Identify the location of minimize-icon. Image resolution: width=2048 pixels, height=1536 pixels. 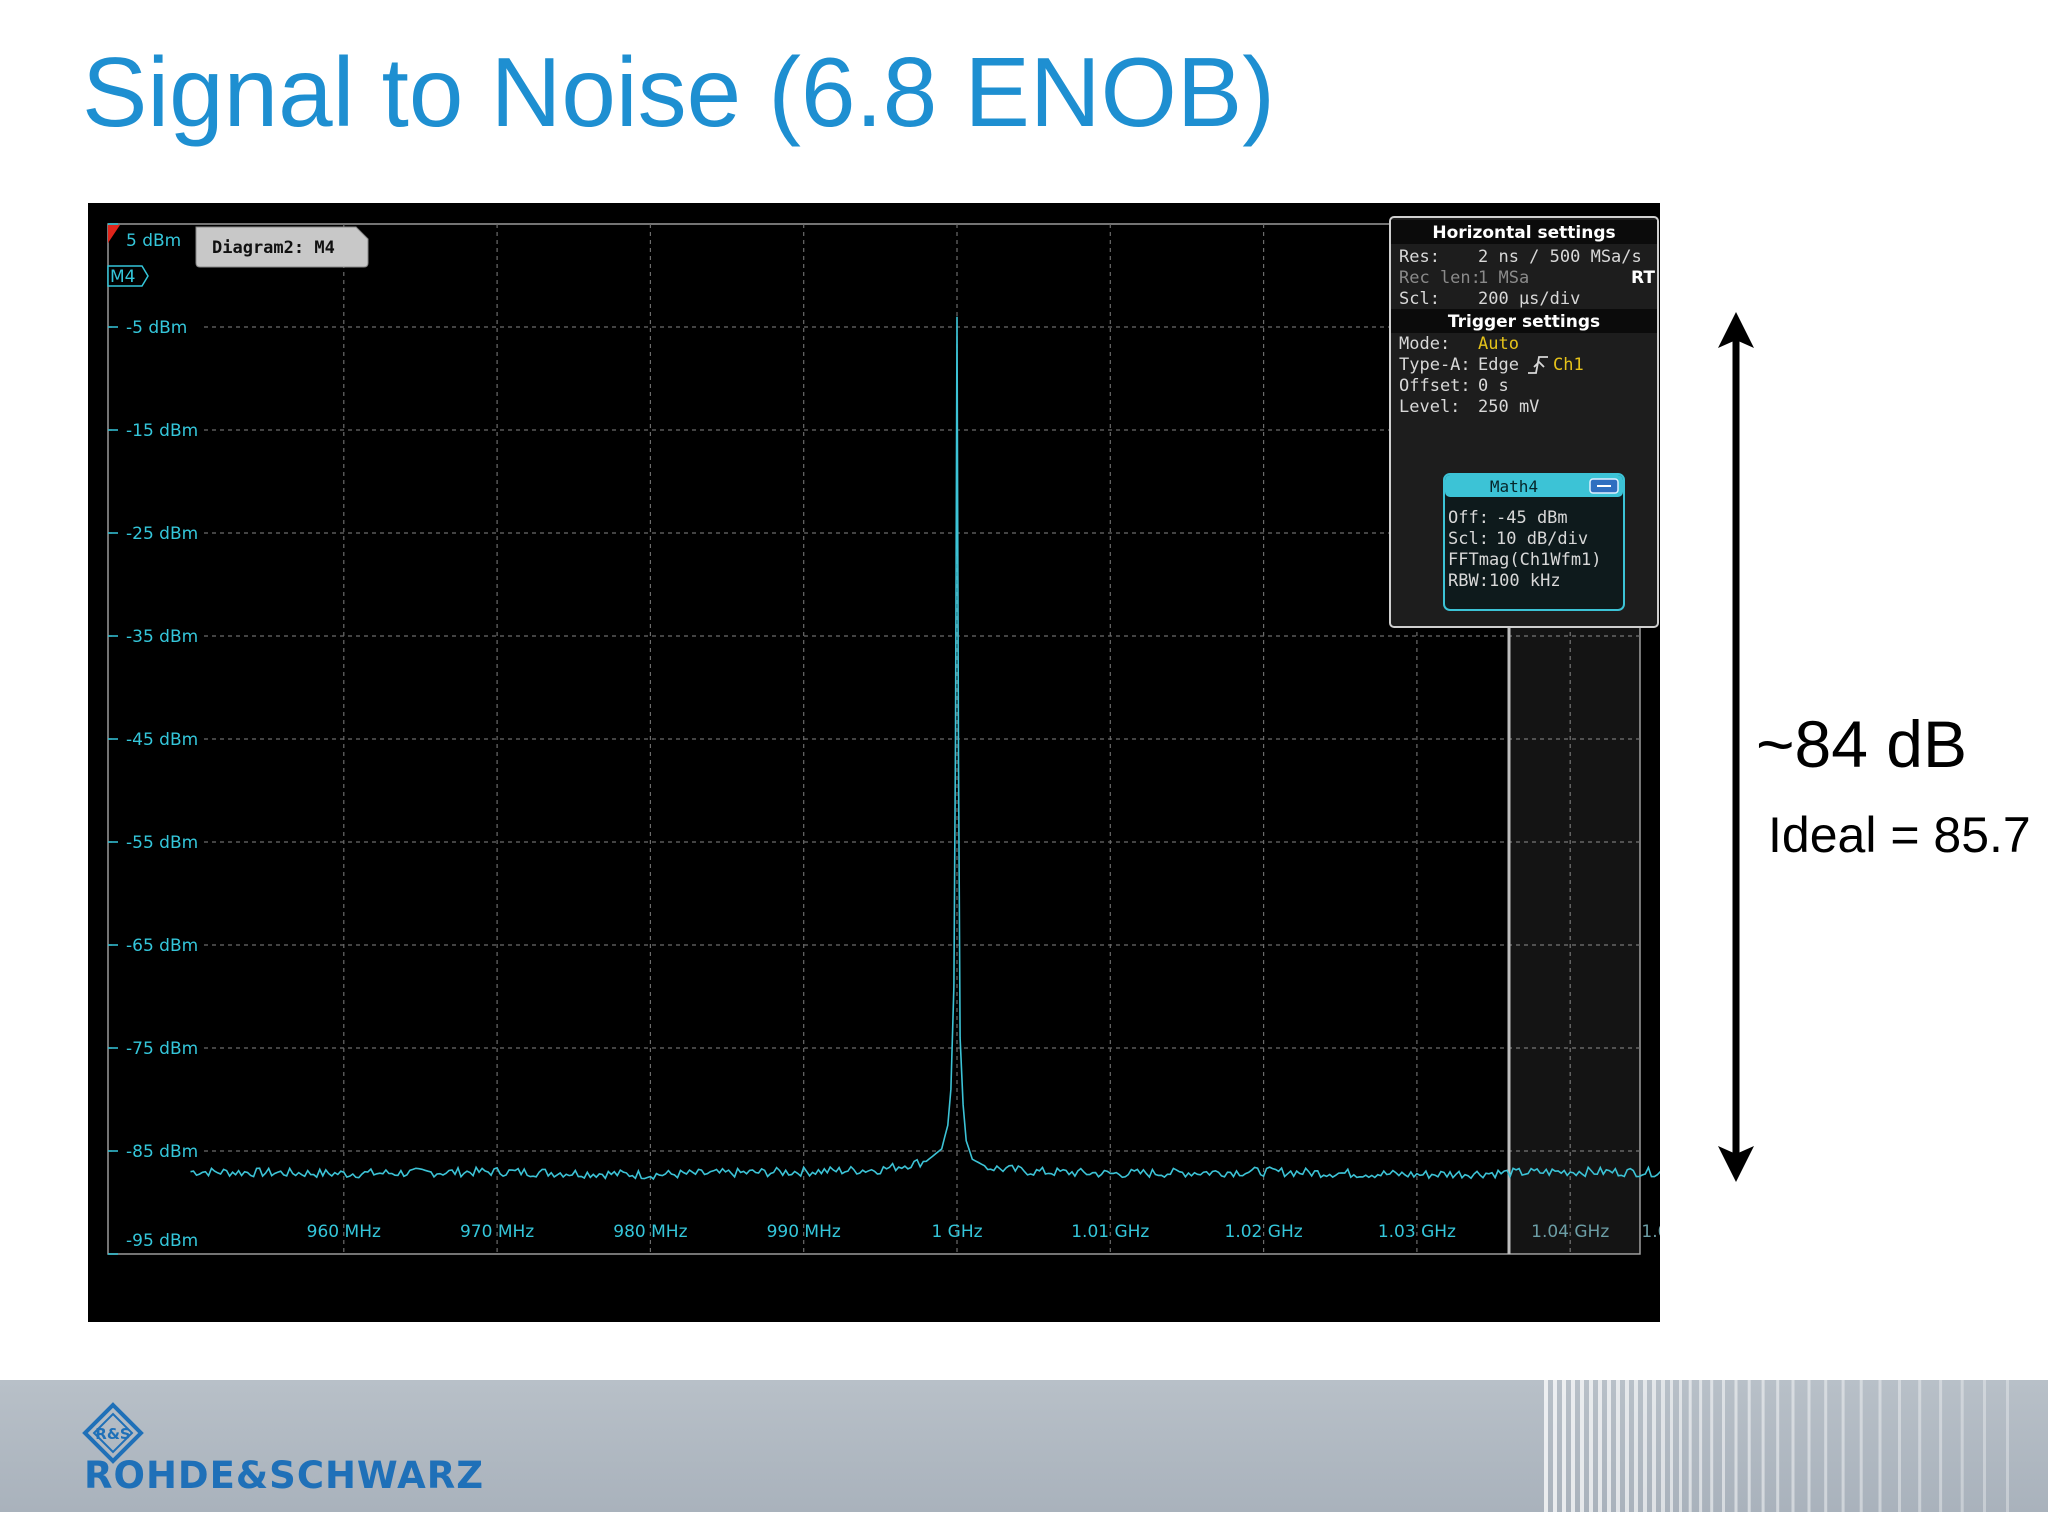
(1604, 486).